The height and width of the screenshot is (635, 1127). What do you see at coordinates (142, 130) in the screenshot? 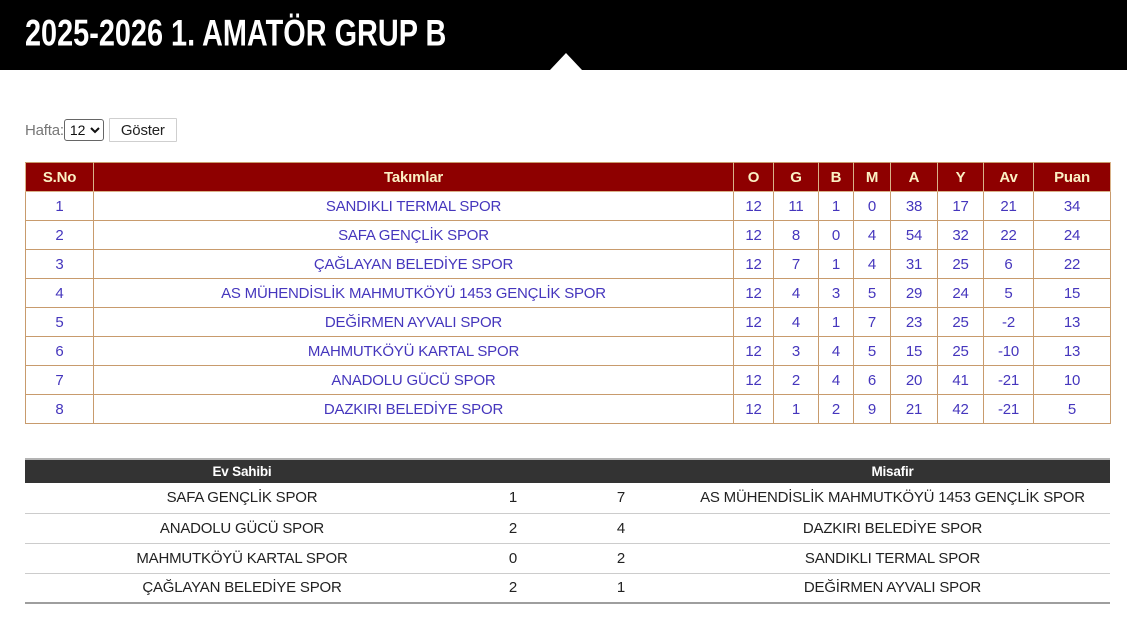
I see `show-button: Göster` at bounding box center [142, 130].